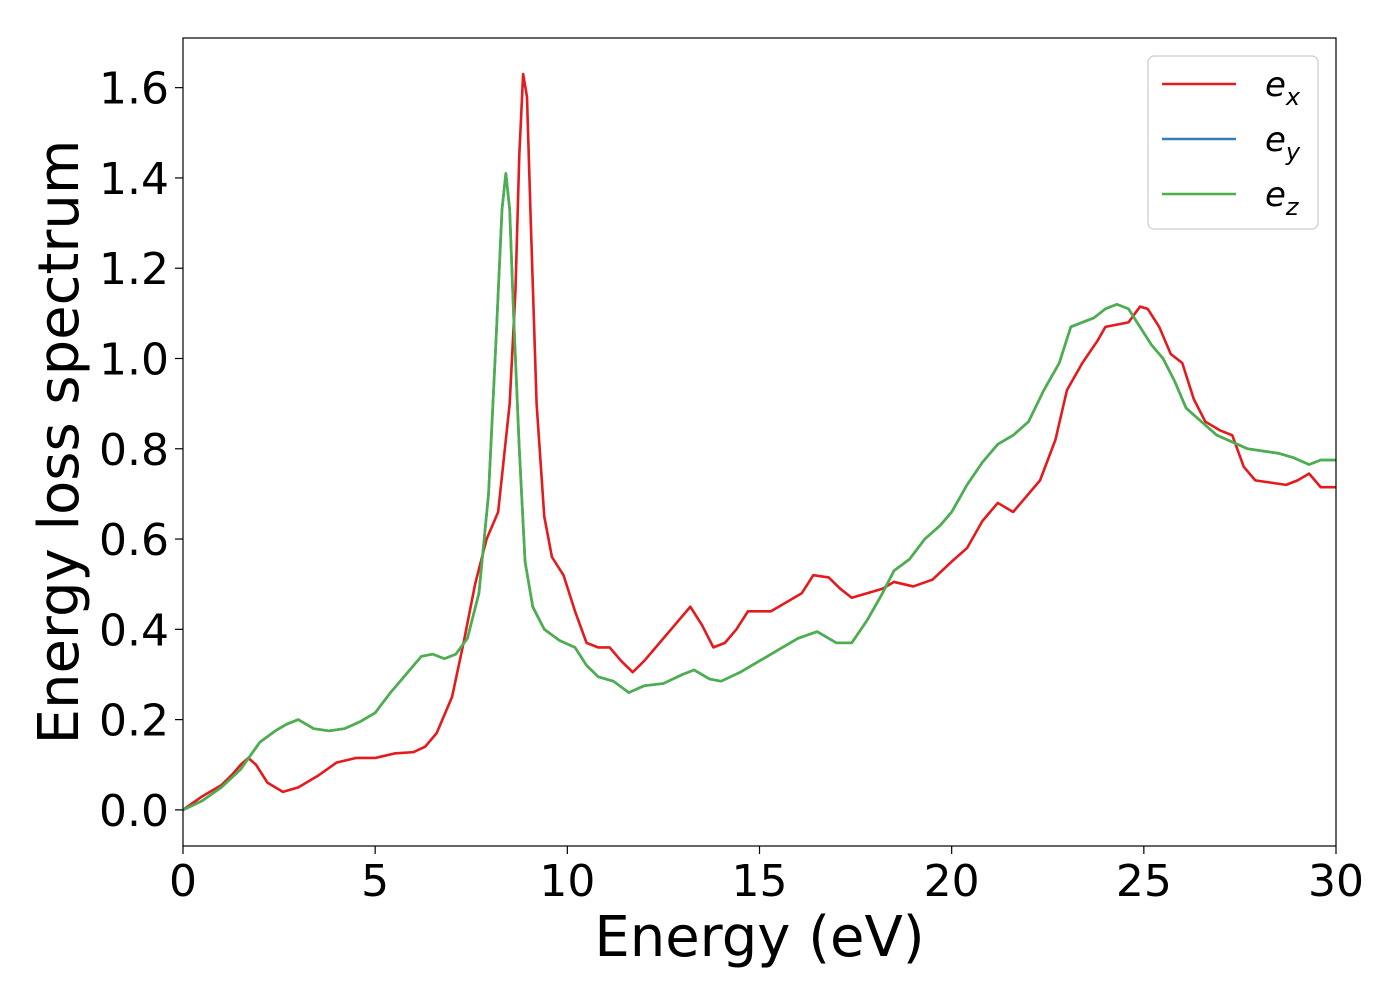  Describe the element at coordinates (375, 881) in the screenshot. I see `x-tick-label: 5` at that location.